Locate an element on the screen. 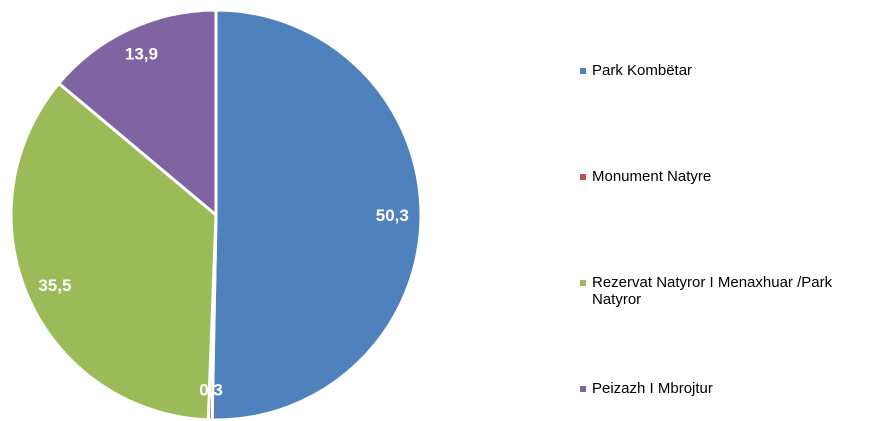 The width and height of the screenshot is (880, 421). legend-item: Monument Natyre is located at coordinates (725, 176).